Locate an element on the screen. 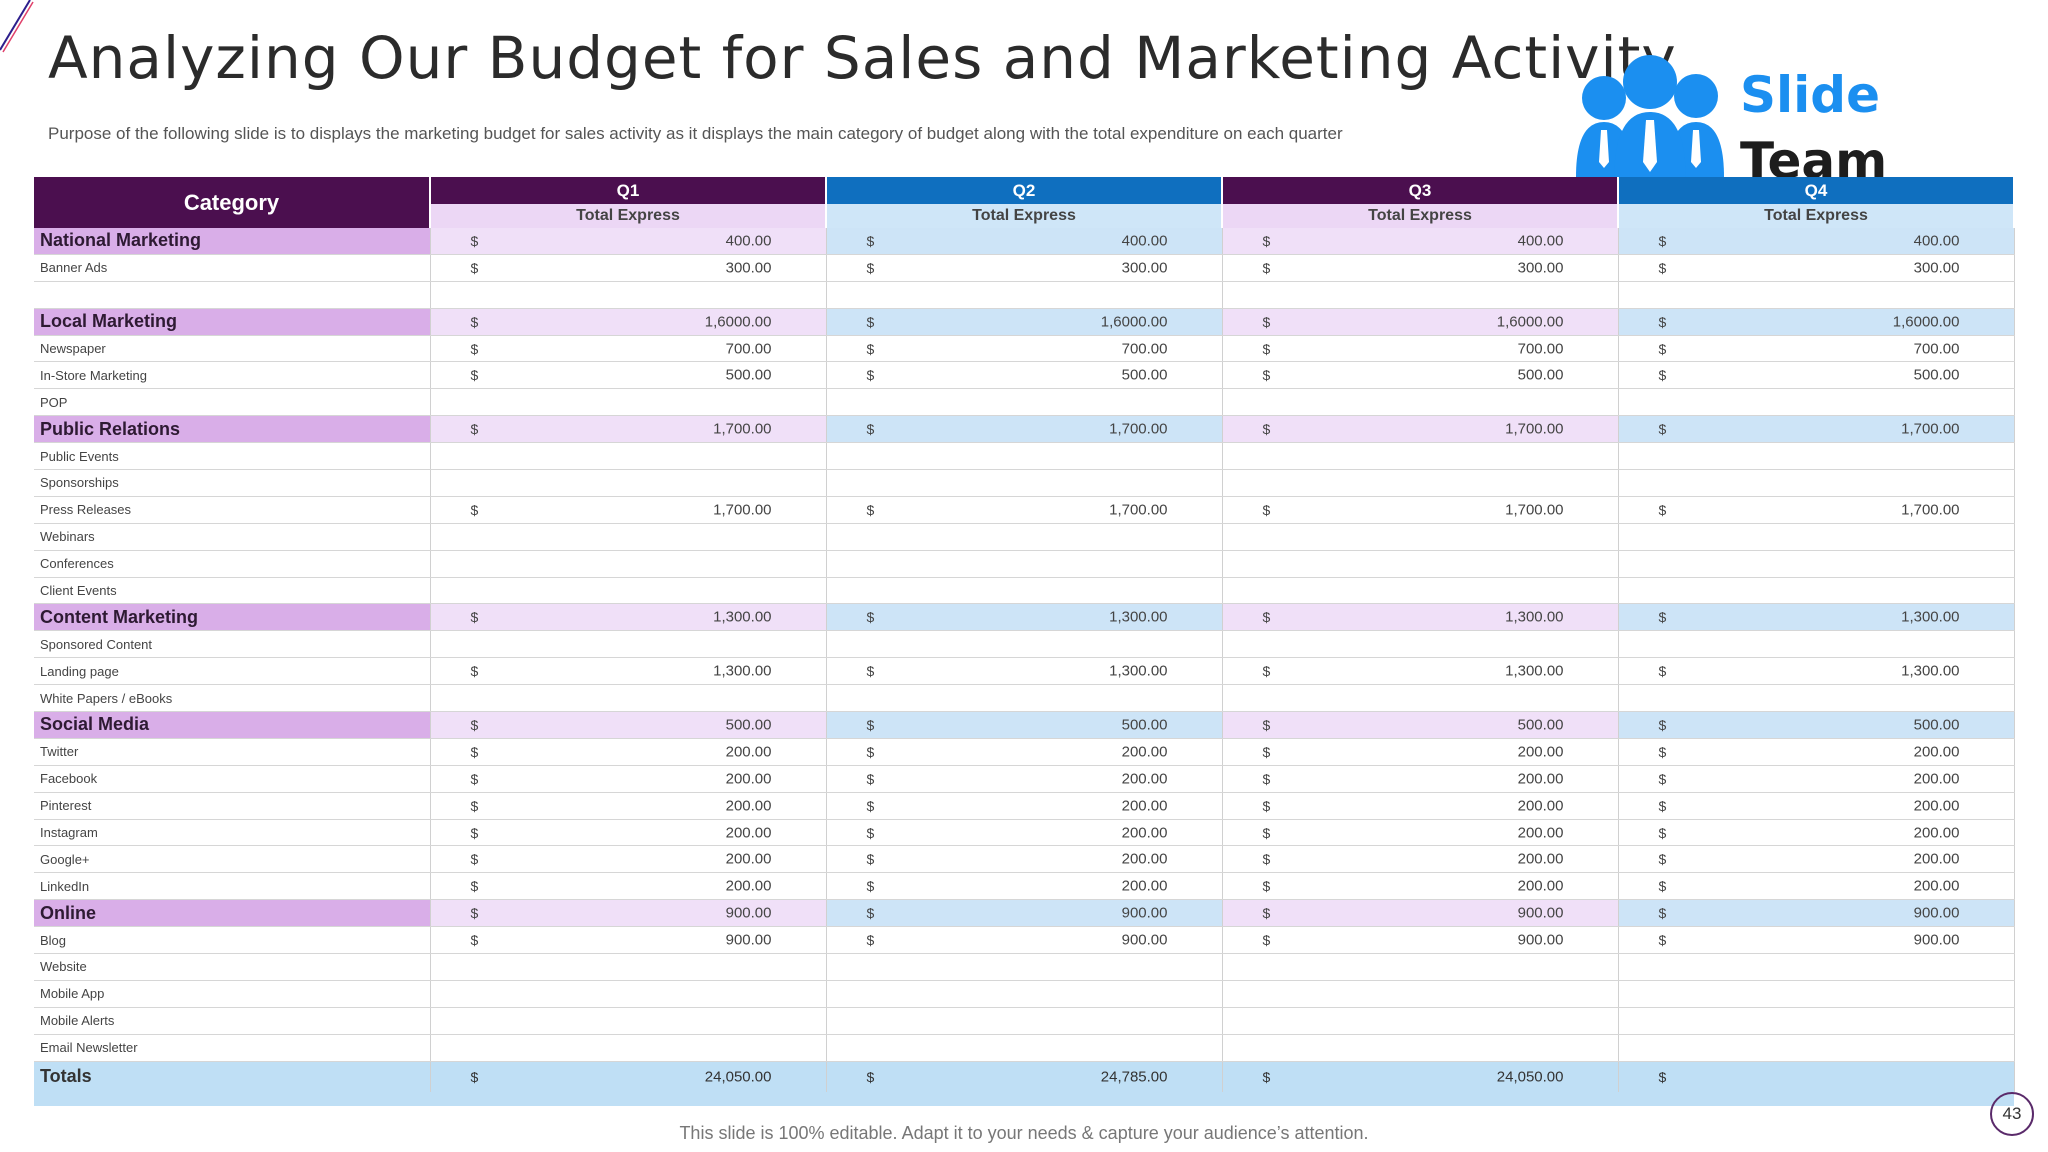 The height and width of the screenshot is (1152, 2048). table-row: White Papers / eBooks is located at coordinates (1024, 698).